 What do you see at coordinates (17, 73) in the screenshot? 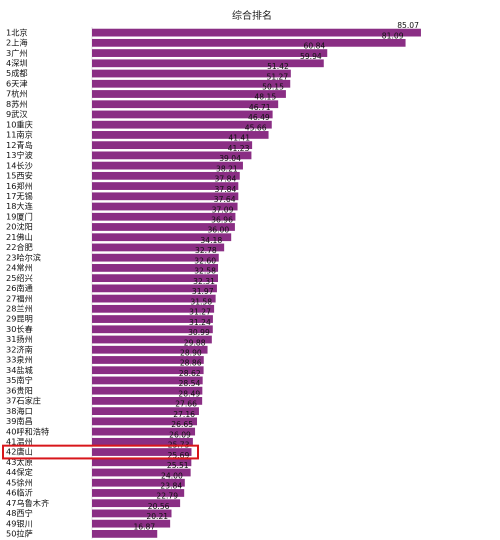
I see `category-label: 5成都` at bounding box center [17, 73].